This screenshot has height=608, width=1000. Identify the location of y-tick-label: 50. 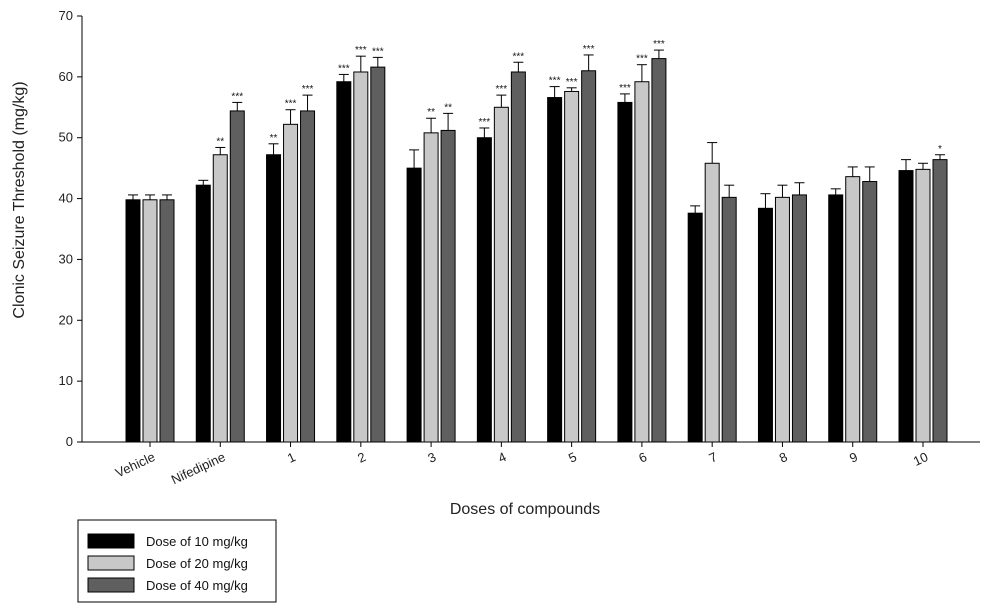
(66, 137).